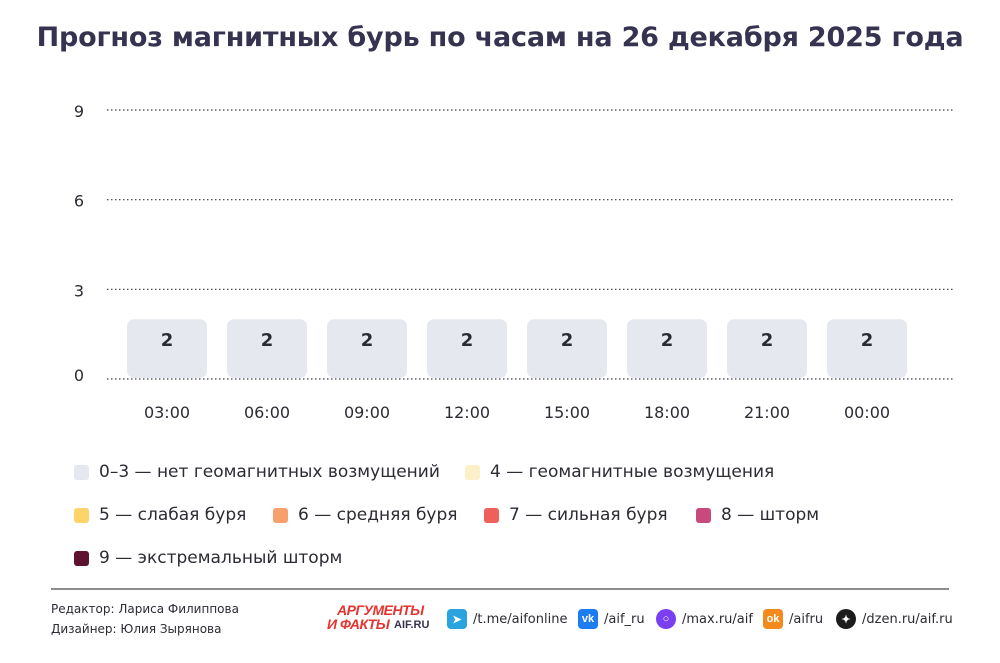 This screenshot has height=663, width=1000. I want to click on legend-label: 8 — шторм, so click(770, 515).